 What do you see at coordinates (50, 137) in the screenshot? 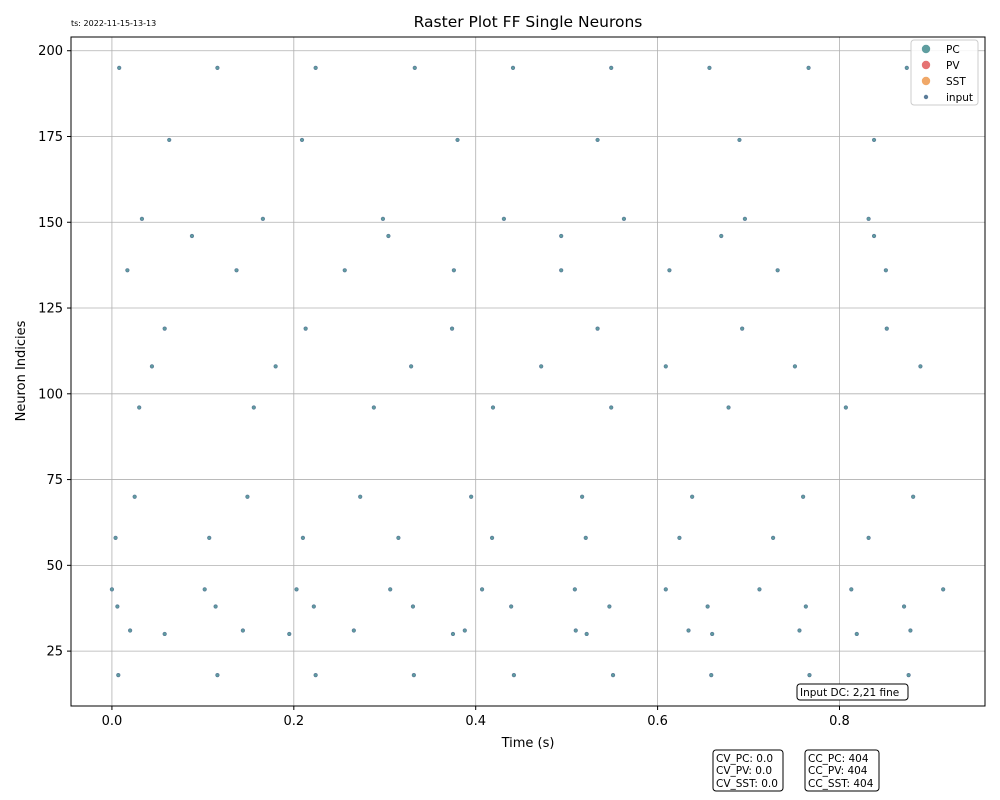
I see `y-tick-label: 175` at bounding box center [50, 137].